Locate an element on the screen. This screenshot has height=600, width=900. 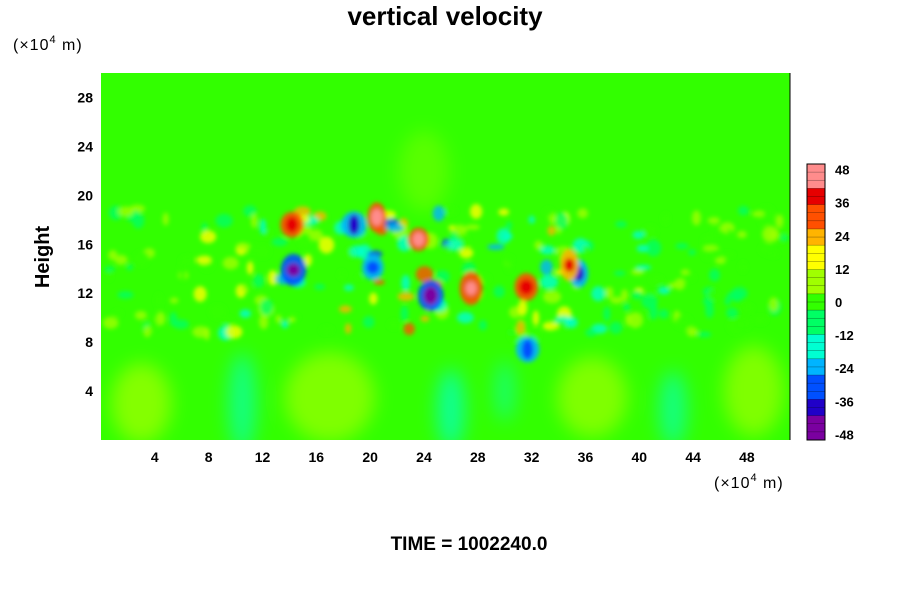
x-tick-label: 20 is located at coordinates (370, 457).